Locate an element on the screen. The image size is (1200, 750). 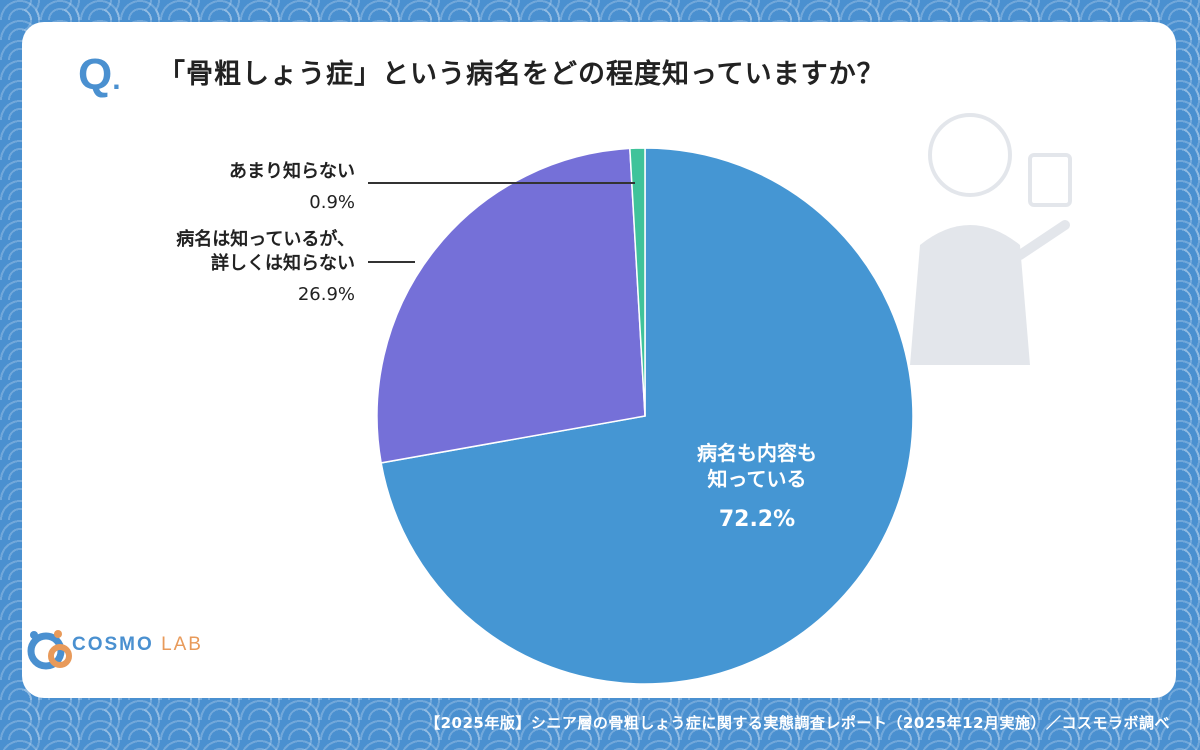
leader-lines is located at coordinates (501, 222).